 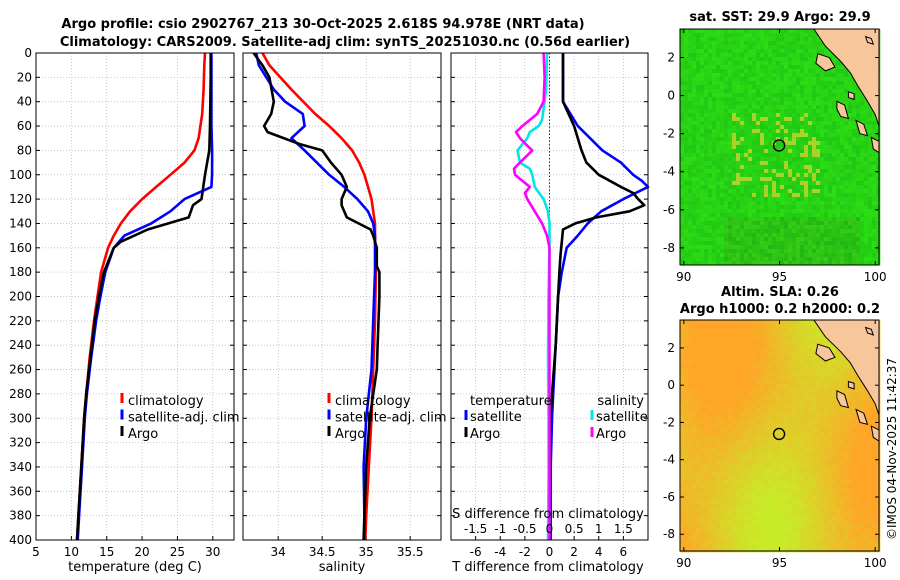 What do you see at coordinates (533, 296) in the screenshot?
I see `difference-series-line` at bounding box center [533, 296].